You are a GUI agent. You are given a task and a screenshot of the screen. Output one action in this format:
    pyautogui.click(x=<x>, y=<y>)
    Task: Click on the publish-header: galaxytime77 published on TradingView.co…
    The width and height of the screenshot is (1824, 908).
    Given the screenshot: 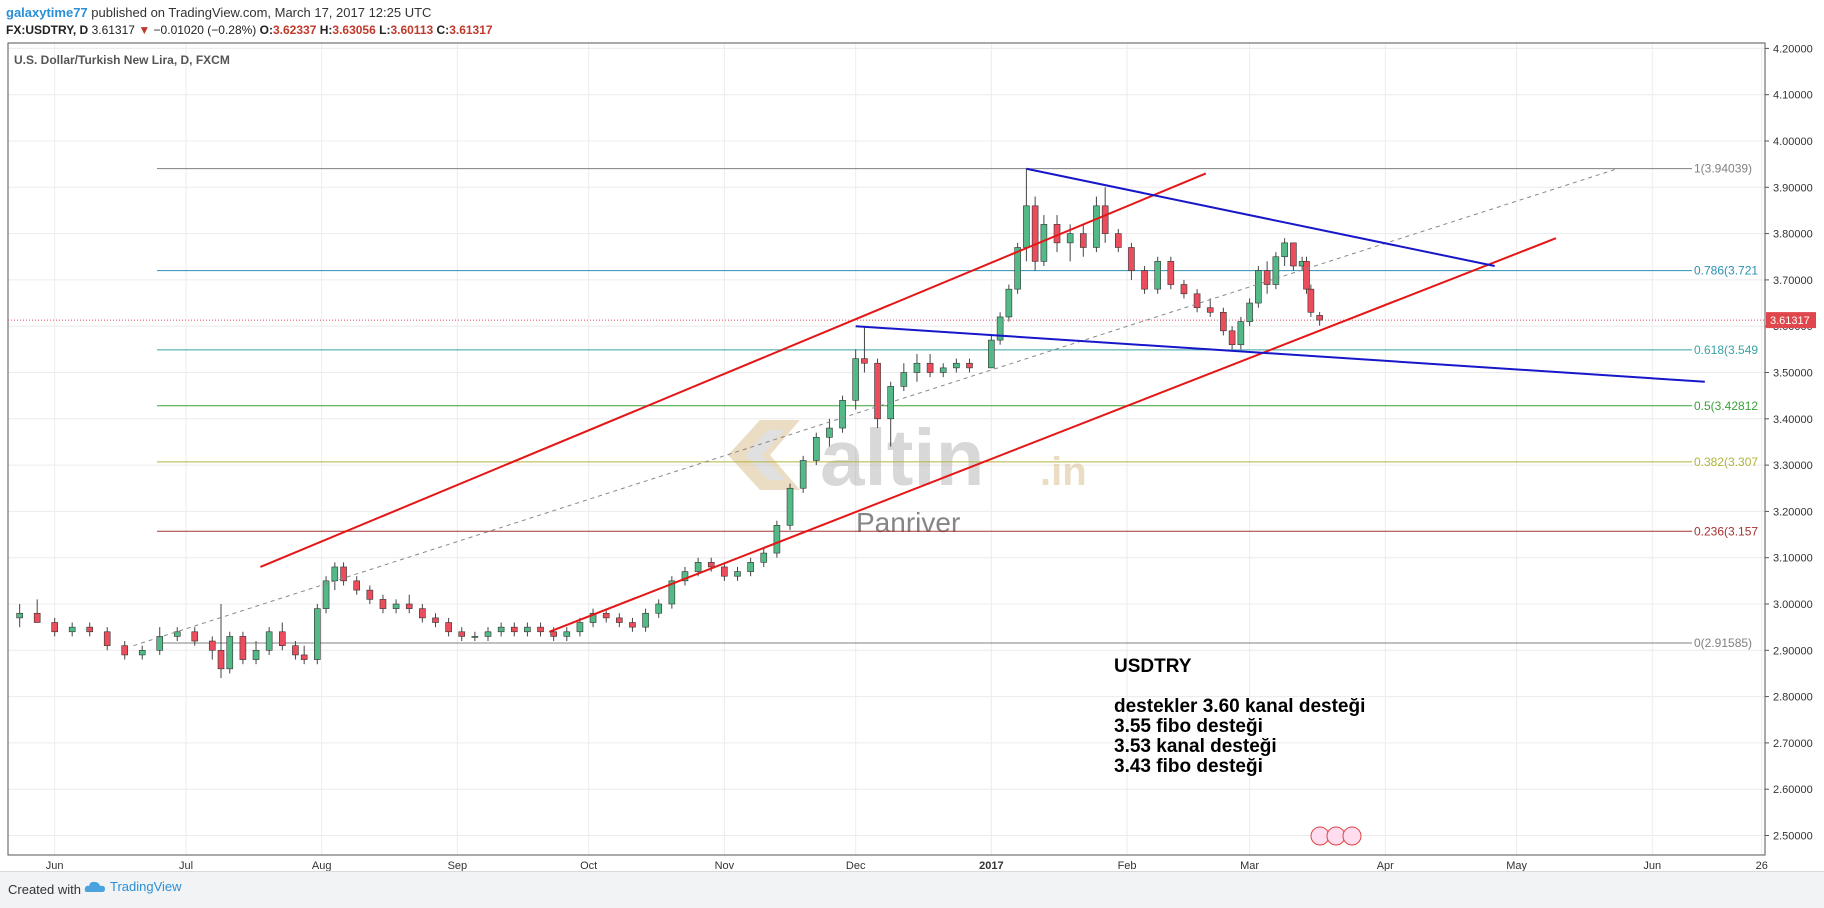 What is the action you would take?
    pyautogui.click(x=218, y=13)
    